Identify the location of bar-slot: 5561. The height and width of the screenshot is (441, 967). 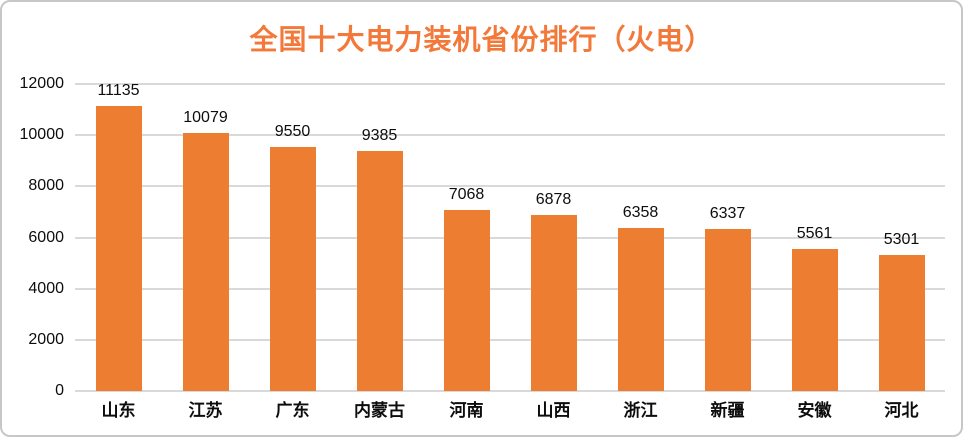
(814, 237).